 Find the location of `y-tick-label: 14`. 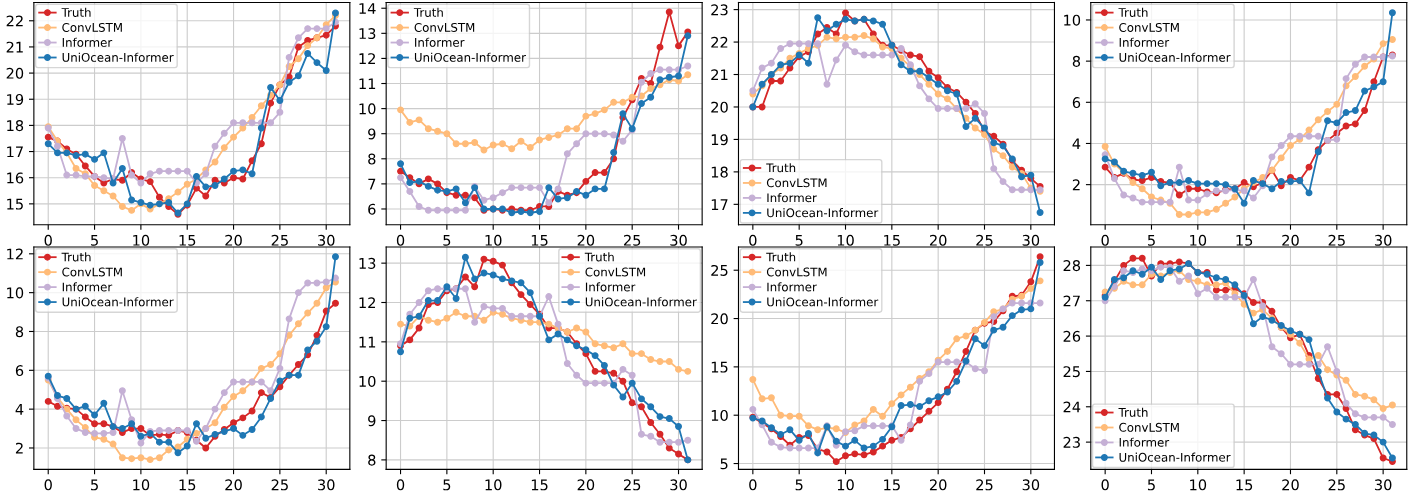

y-tick-label: 14 is located at coordinates (367, 8).